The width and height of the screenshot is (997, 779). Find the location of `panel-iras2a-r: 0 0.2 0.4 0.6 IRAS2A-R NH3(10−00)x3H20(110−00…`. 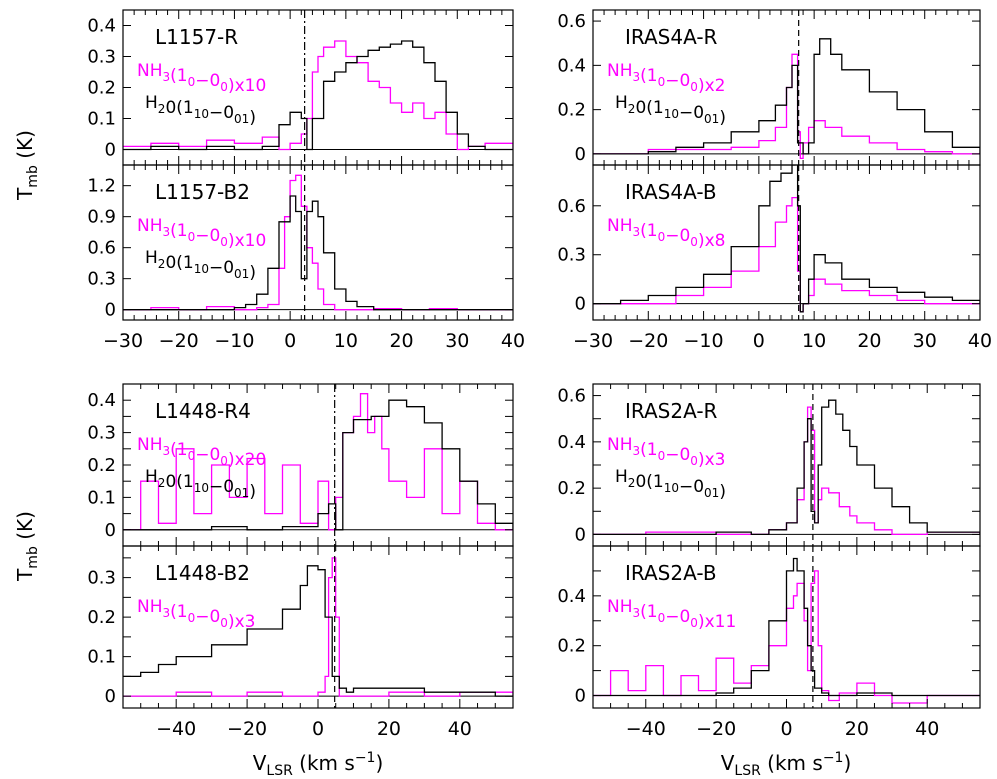

panel-iras2a-r: 0 0.2 0.4 0.6 IRAS2A-R NH3(10−00)x3H20(110−00… is located at coordinates (769, 465).